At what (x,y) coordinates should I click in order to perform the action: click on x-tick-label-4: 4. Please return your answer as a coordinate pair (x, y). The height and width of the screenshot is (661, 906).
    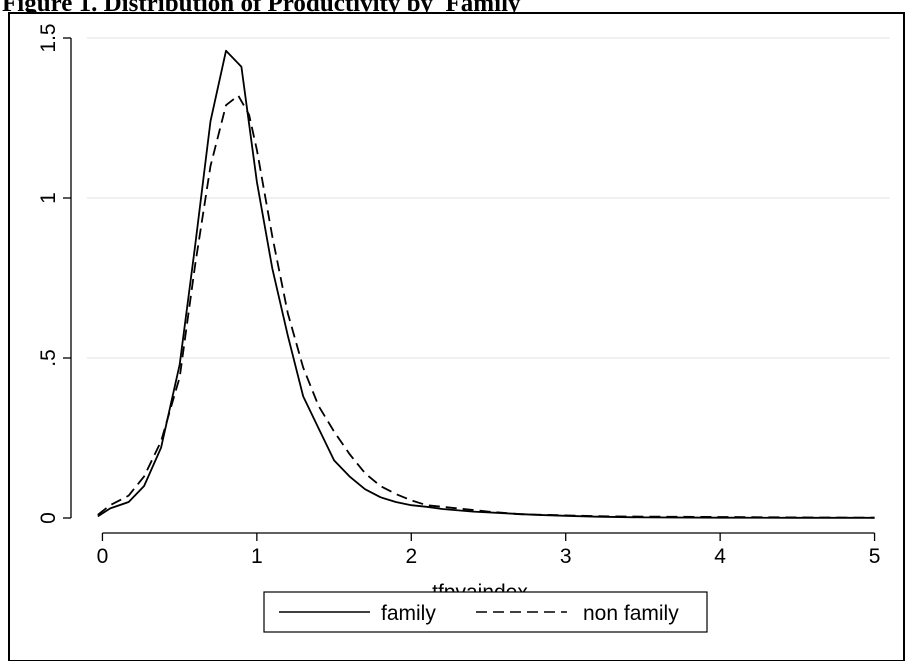
    Looking at the image, I should click on (720, 556).